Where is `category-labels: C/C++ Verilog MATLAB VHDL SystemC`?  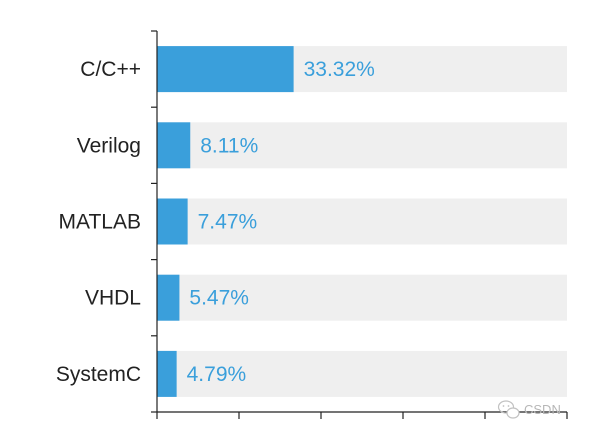
category-labels: C/C++ Verilog MATLAB VHDL SystemC is located at coordinates (98, 222).